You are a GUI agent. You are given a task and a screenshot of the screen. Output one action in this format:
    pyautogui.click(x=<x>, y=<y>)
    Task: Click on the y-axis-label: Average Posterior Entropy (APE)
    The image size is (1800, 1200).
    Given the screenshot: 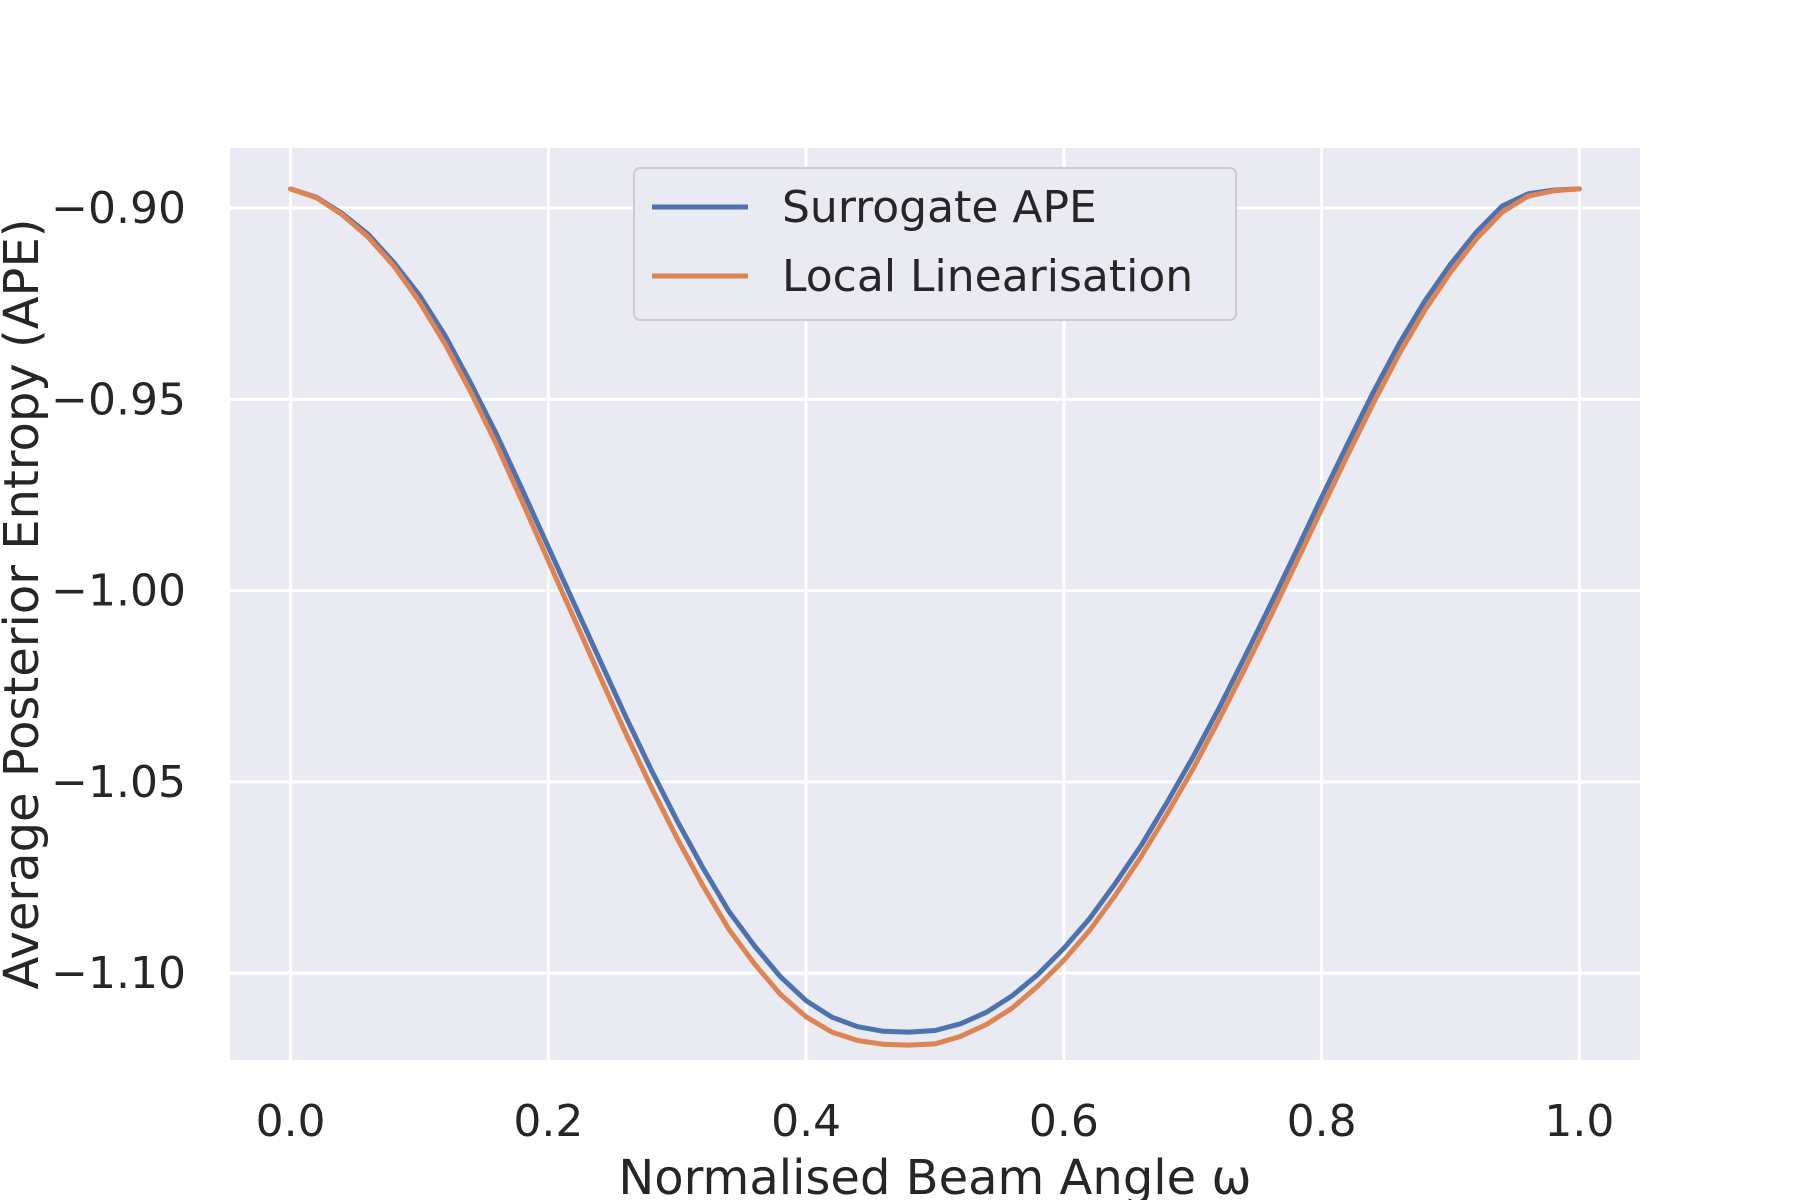 What is the action you would take?
    pyautogui.click(x=25, y=603)
    